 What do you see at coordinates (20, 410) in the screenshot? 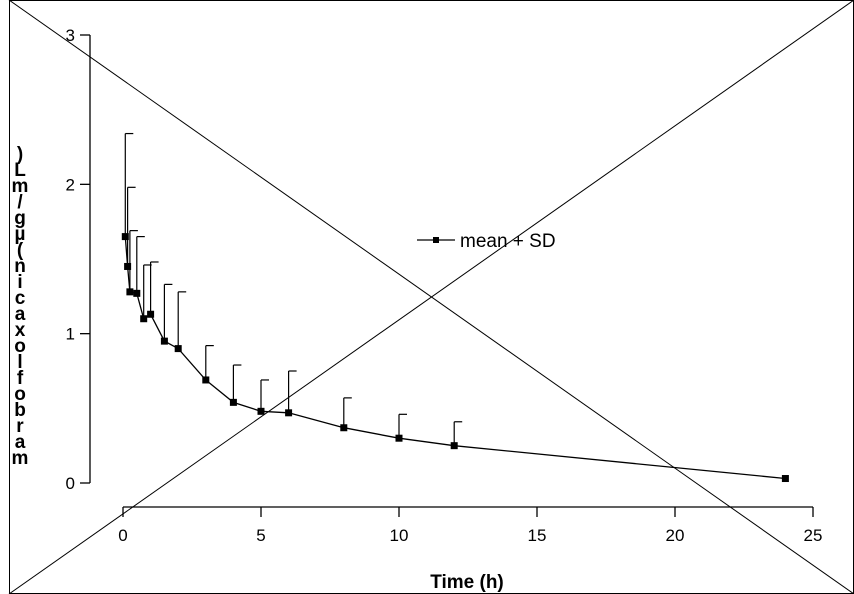
I see `y-axis-title-glyph: b` at bounding box center [20, 410].